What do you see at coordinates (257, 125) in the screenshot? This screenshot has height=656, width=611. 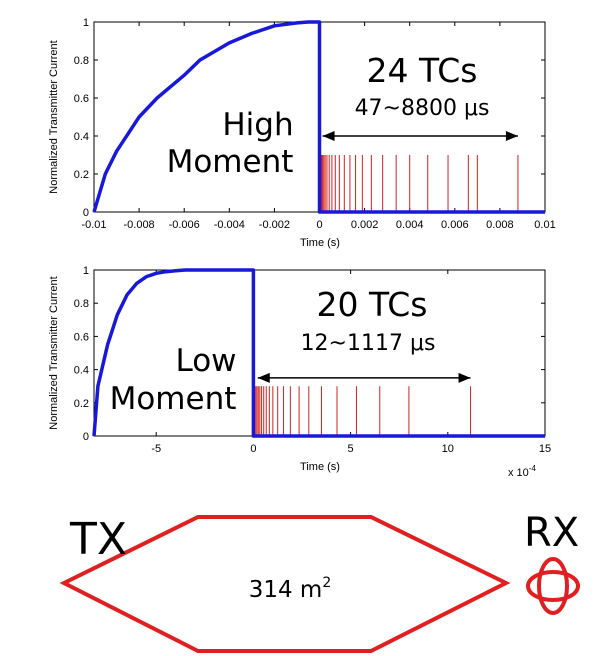 I see `moment-label-line1: High` at bounding box center [257, 125].